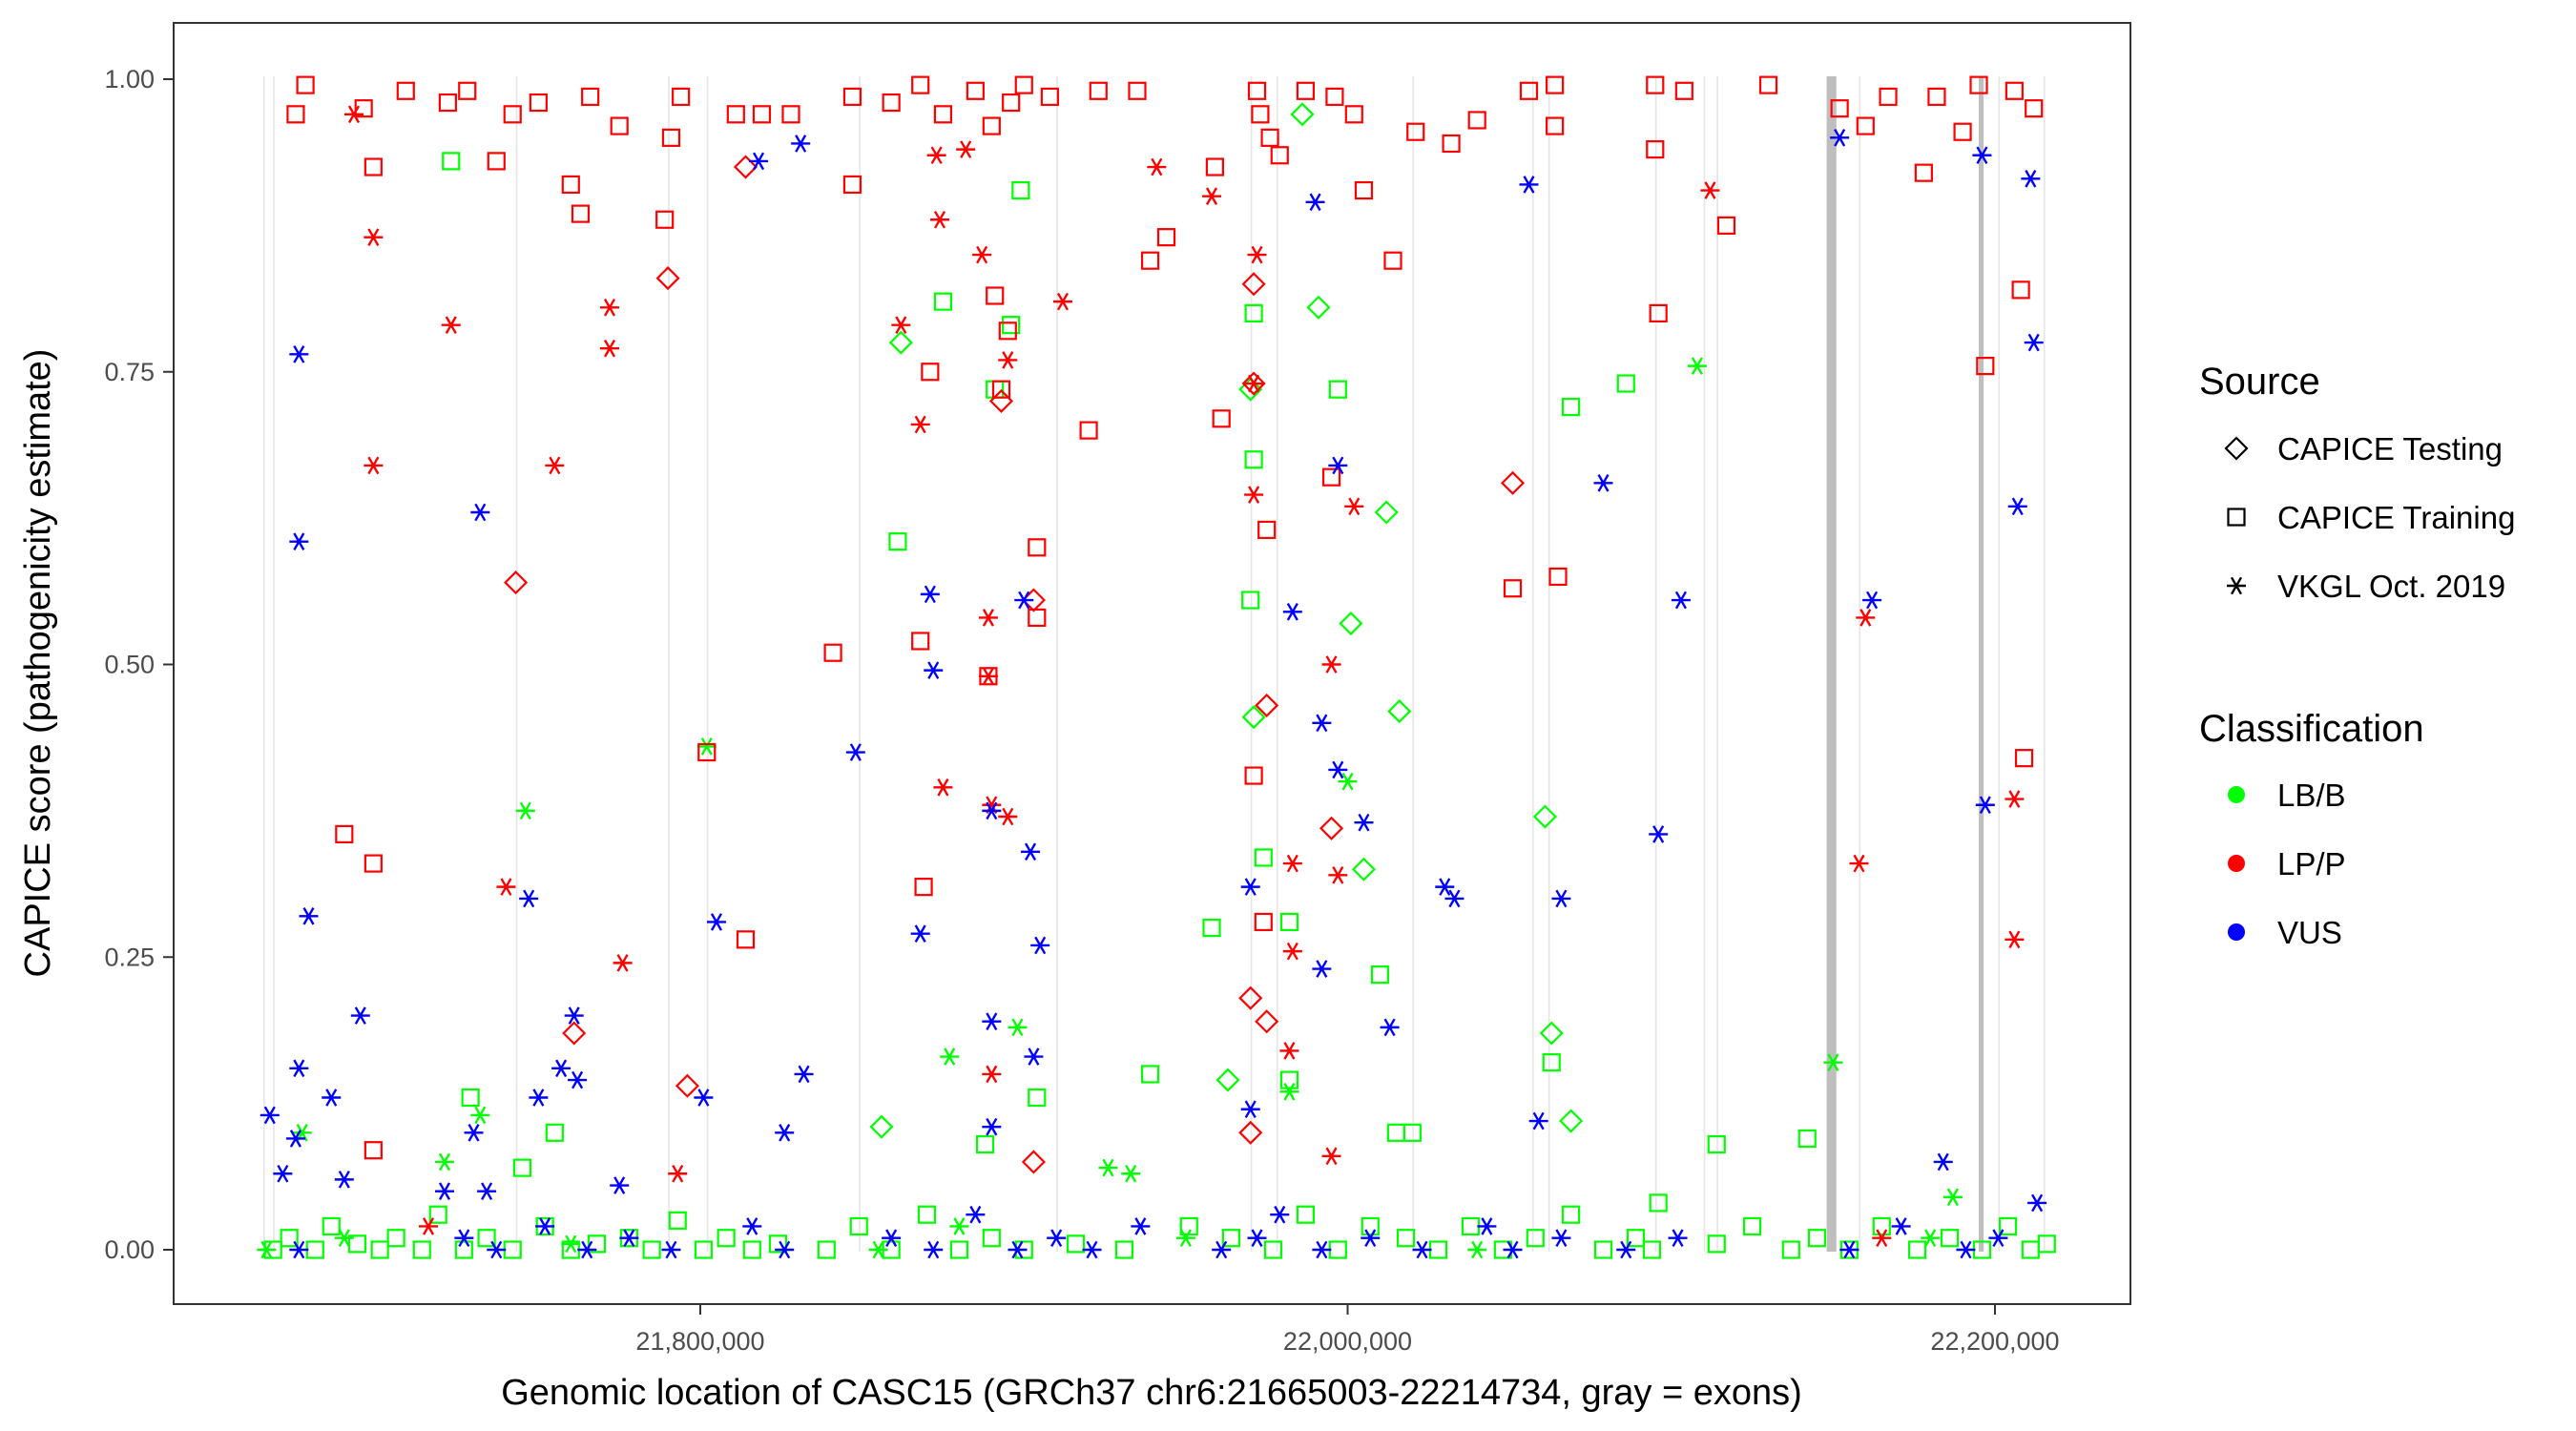  I want to click on legend-classification-title: Classification, so click(2311, 729).